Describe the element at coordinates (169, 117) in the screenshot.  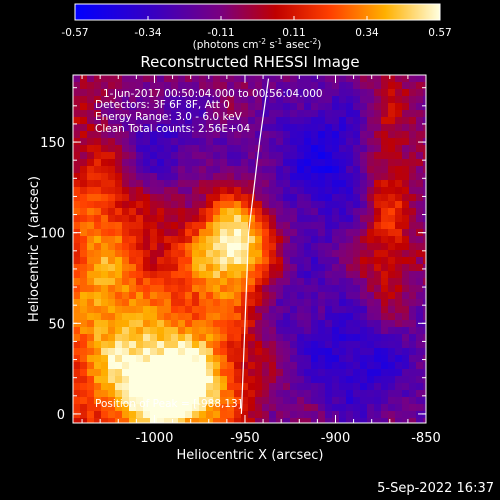
I see `annotation-energy: Energy Range: 3.0 - 6.0 keV` at that location.